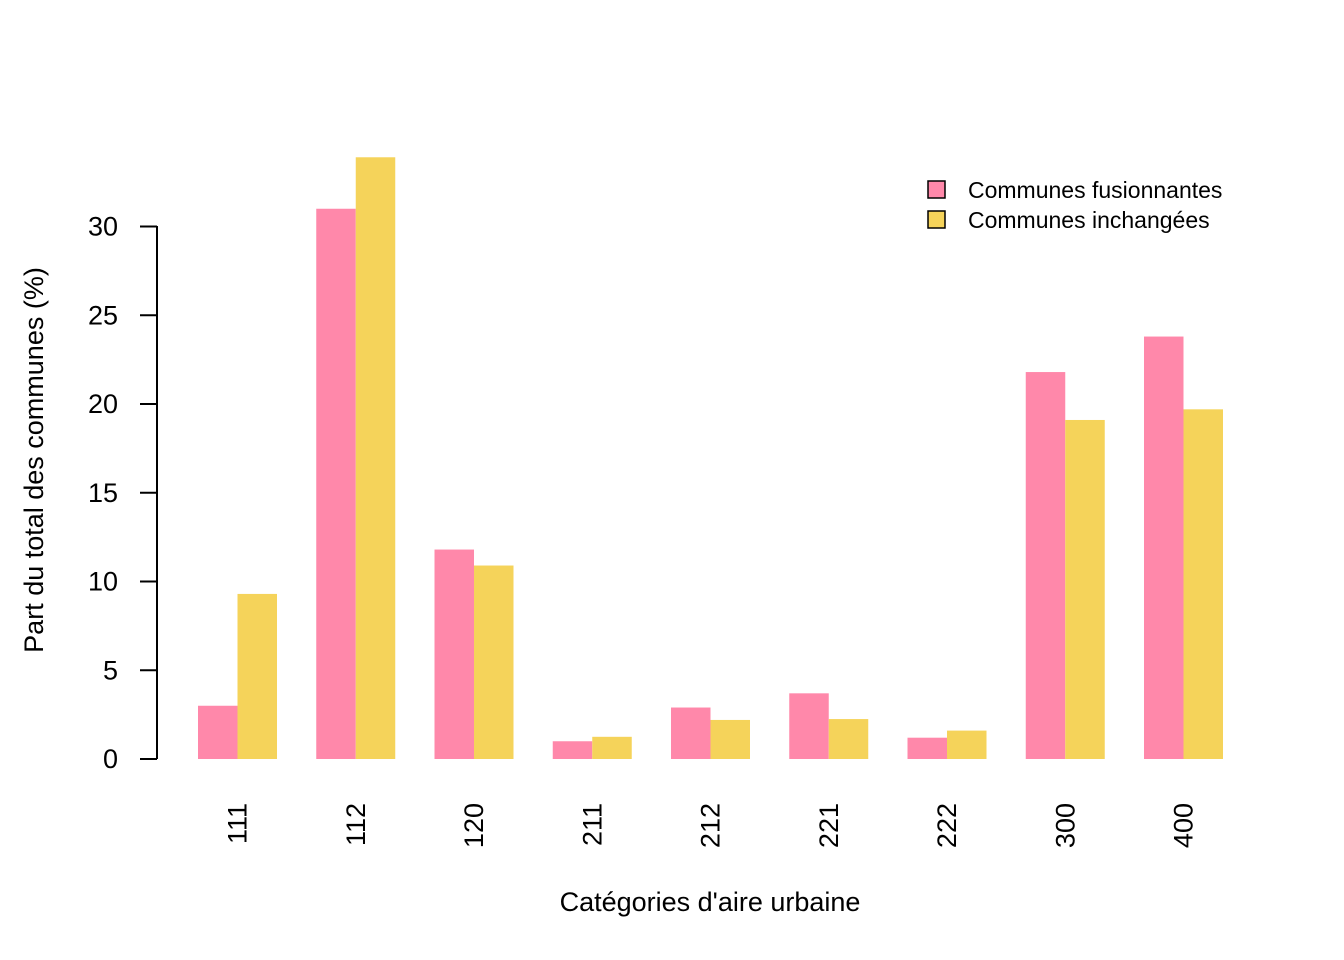 The image size is (1344, 960). I want to click on legend-swatch-inchangees, so click(936, 219).